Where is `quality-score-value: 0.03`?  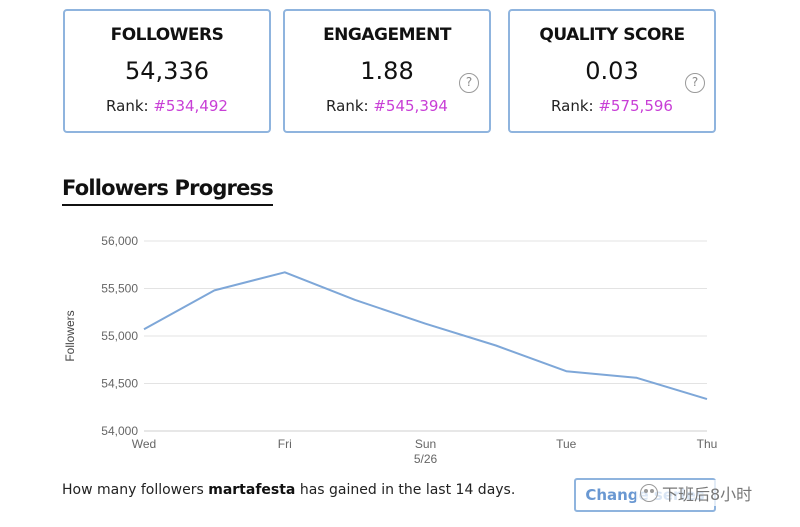 quality-score-value: 0.03 is located at coordinates (612, 71).